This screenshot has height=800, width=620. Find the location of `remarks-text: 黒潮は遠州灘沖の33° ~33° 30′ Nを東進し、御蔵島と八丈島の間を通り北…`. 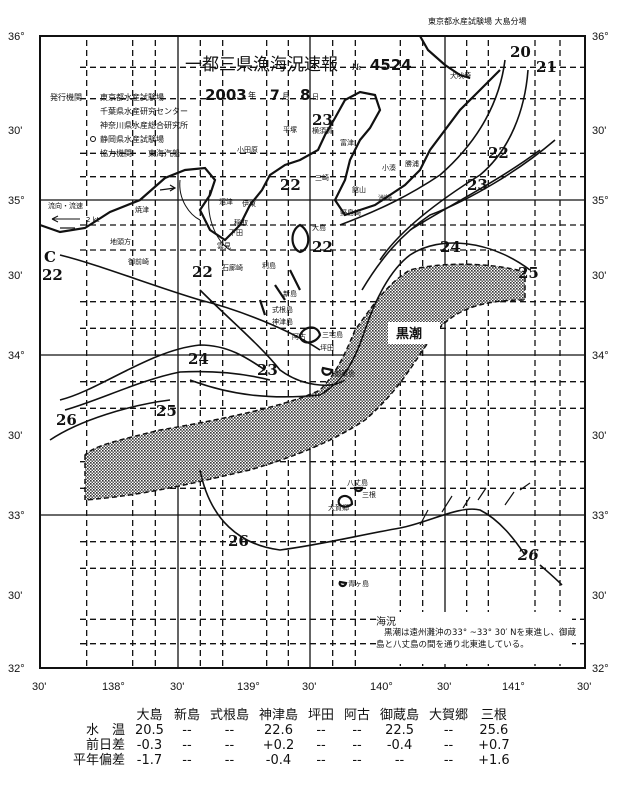

remarks-text: 黒潮は遠州灘沖の33° ~33° 30′ Nを東進し、御蔵島と八丈島の間を通り北… is located at coordinates (476, 639).